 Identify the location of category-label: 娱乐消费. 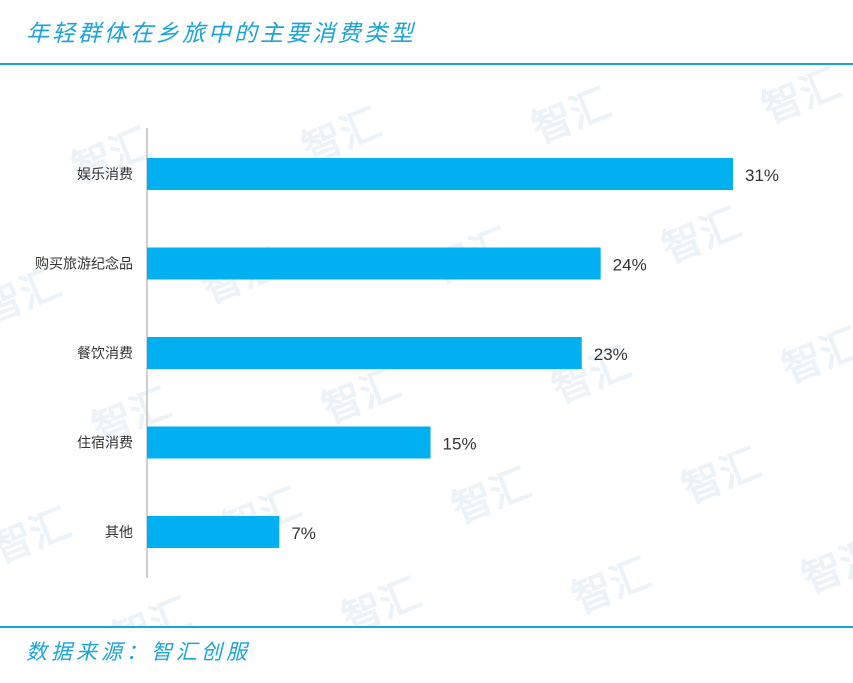
(105, 175).